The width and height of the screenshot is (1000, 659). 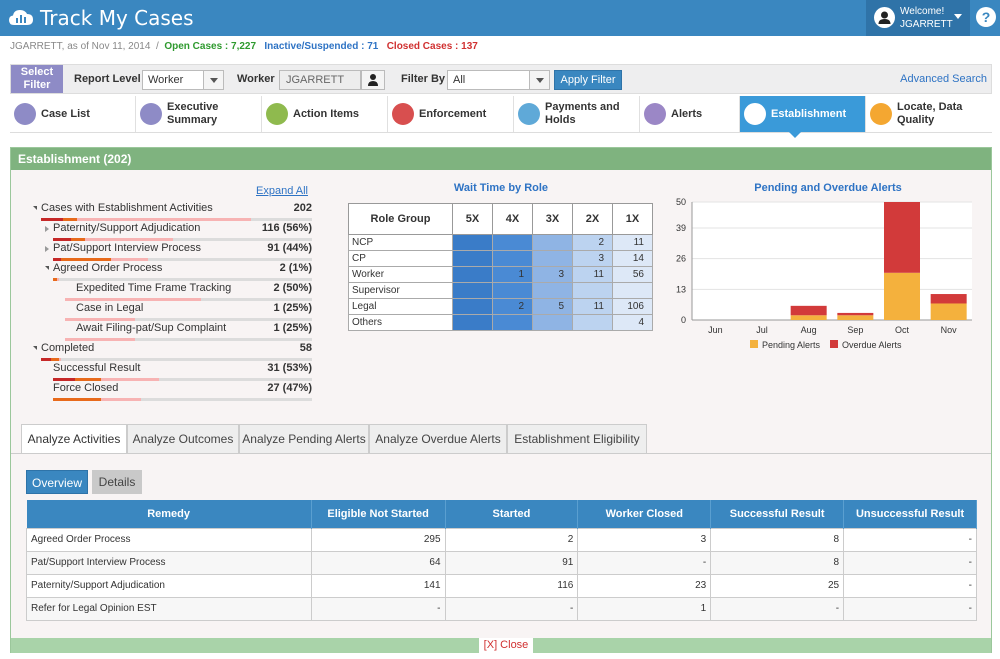 I want to click on tab-establishment-eligibility: Establishment Eligibility, so click(x=577, y=439).